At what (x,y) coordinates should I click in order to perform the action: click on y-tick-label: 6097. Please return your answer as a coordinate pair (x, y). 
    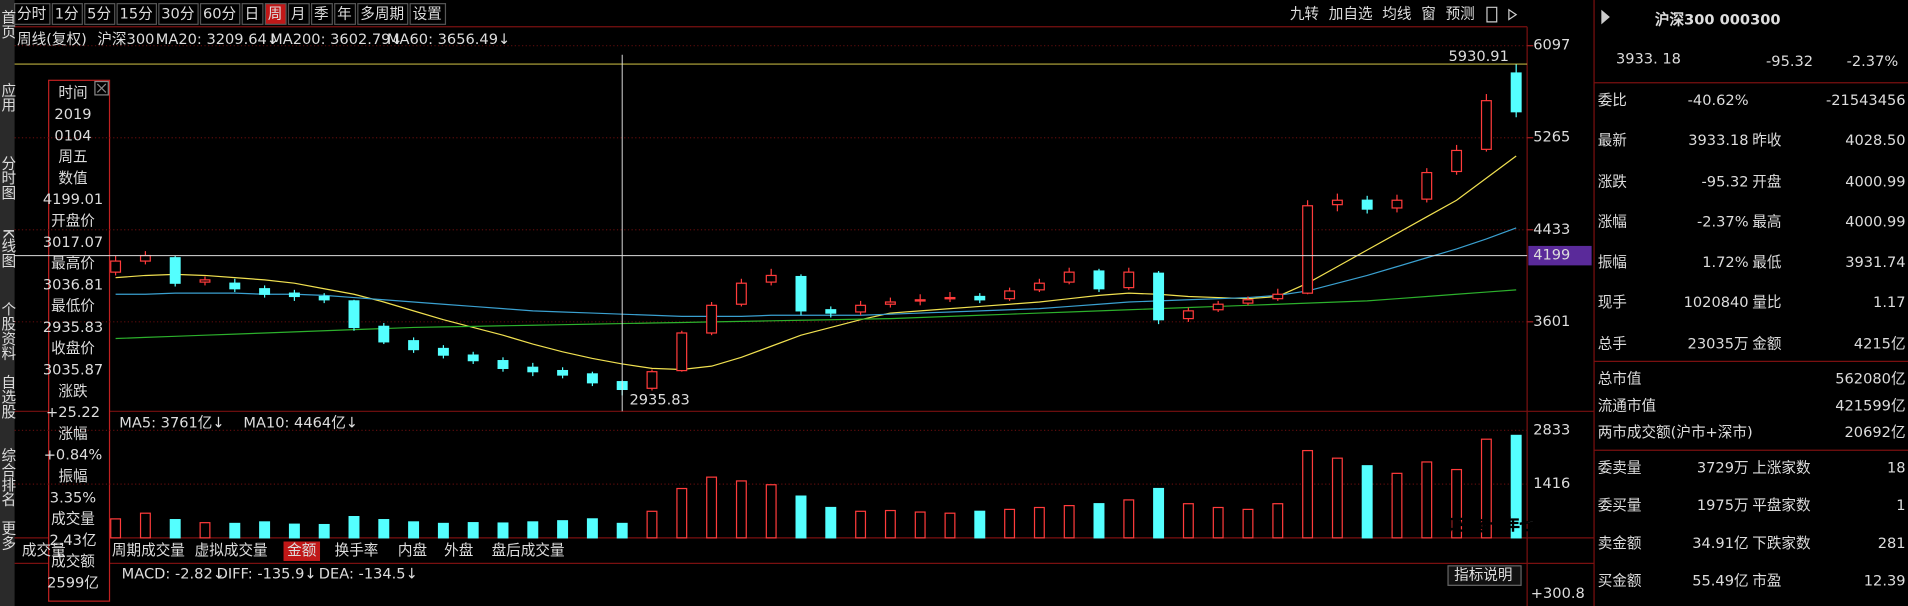
    Looking at the image, I should click on (1551, 45).